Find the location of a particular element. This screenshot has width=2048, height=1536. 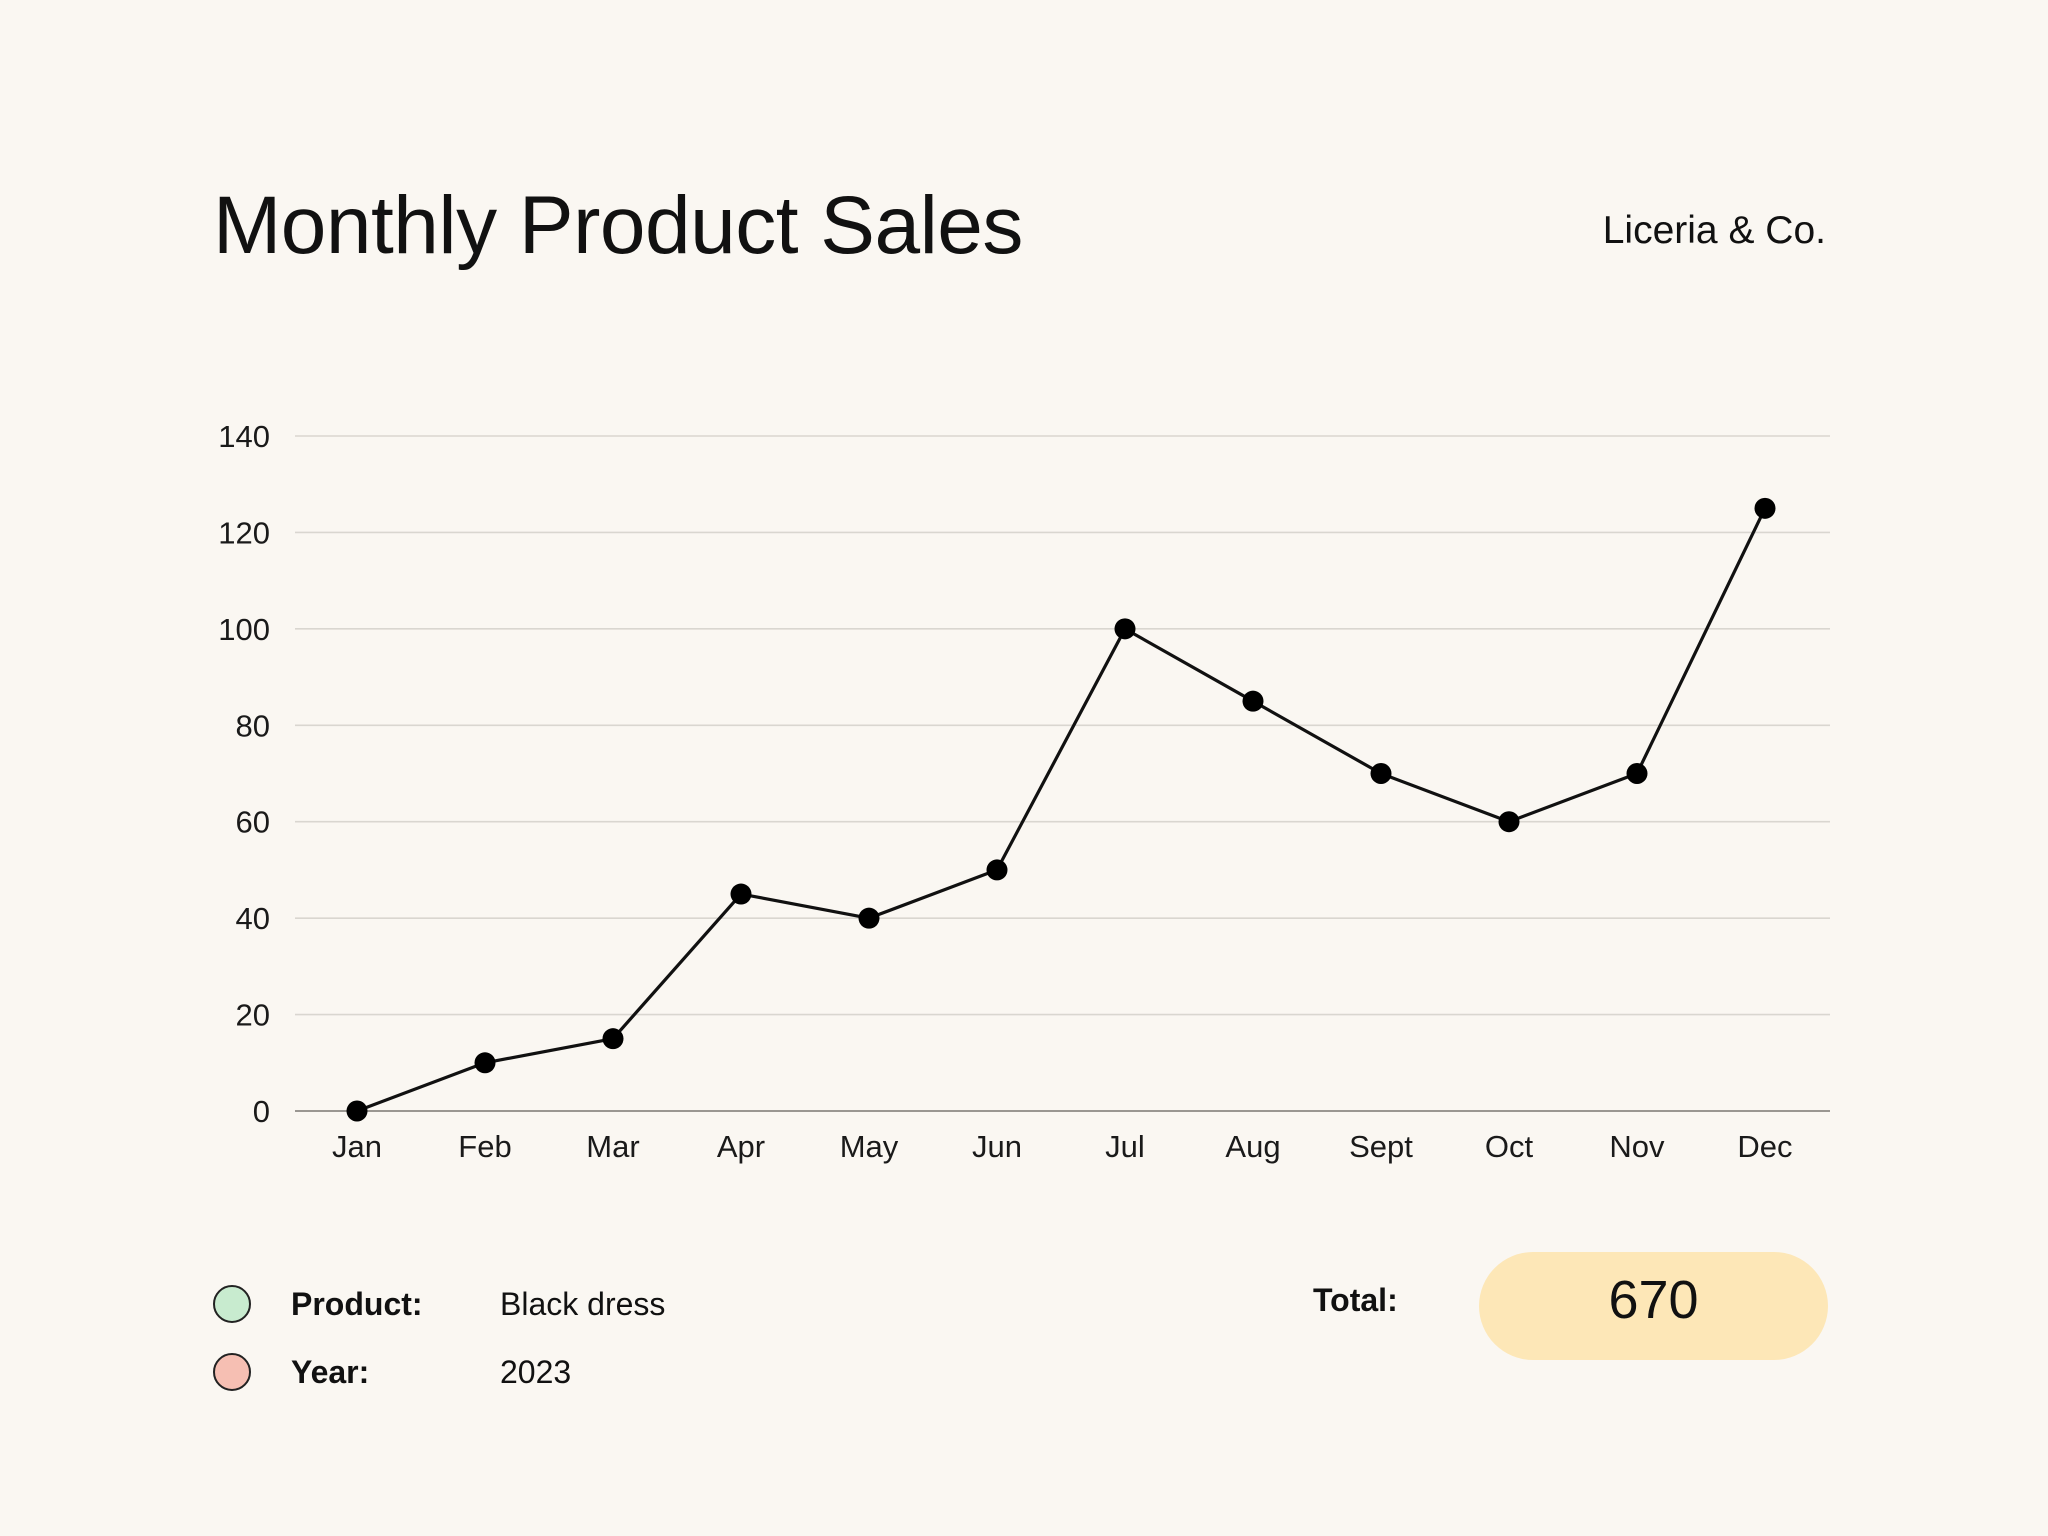

x-tick-label: Jun is located at coordinates (997, 1146).